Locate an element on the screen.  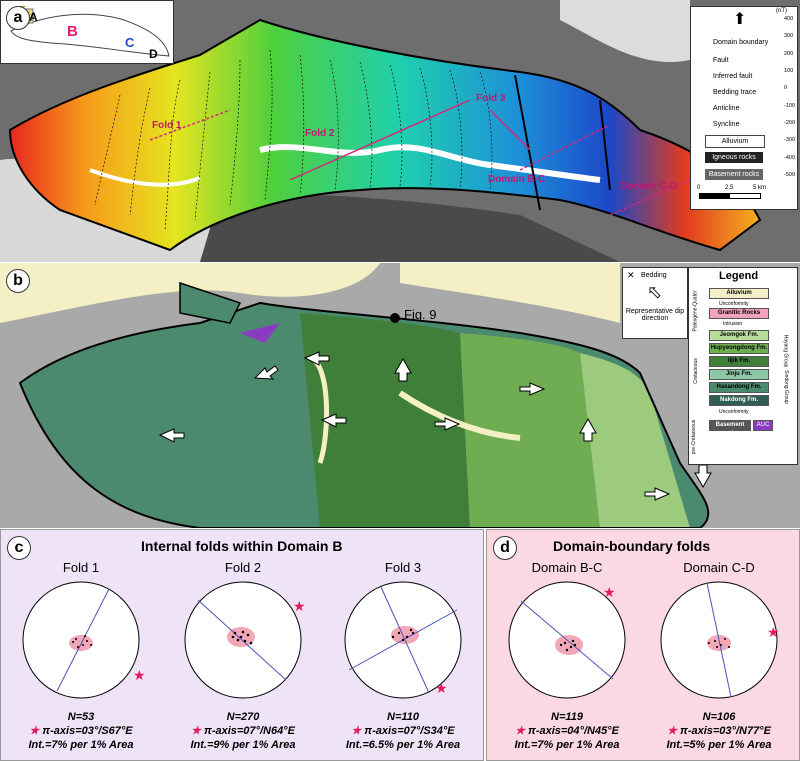
colorbar-tick: -400 is located at coordinates (790, 157).